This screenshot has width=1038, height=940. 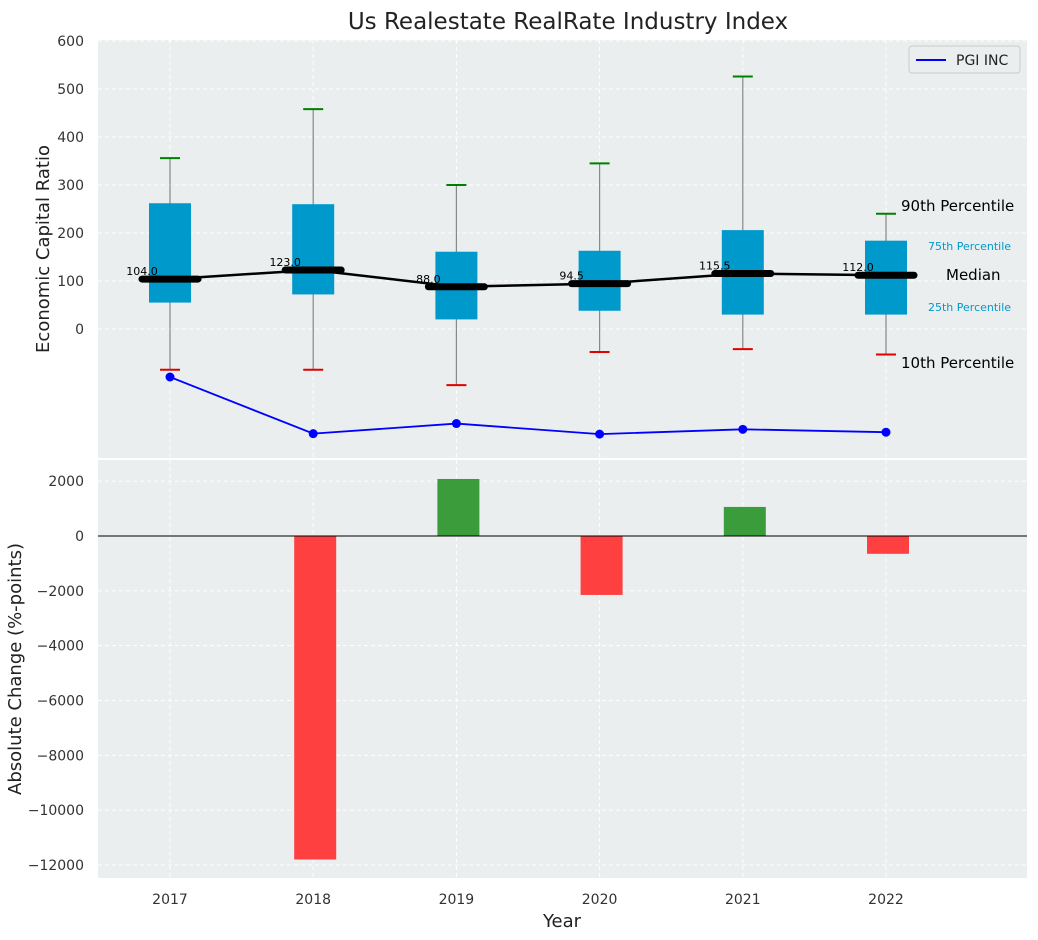 I want to click on percentile-label-10: 10th Percentile, so click(x=957, y=363).